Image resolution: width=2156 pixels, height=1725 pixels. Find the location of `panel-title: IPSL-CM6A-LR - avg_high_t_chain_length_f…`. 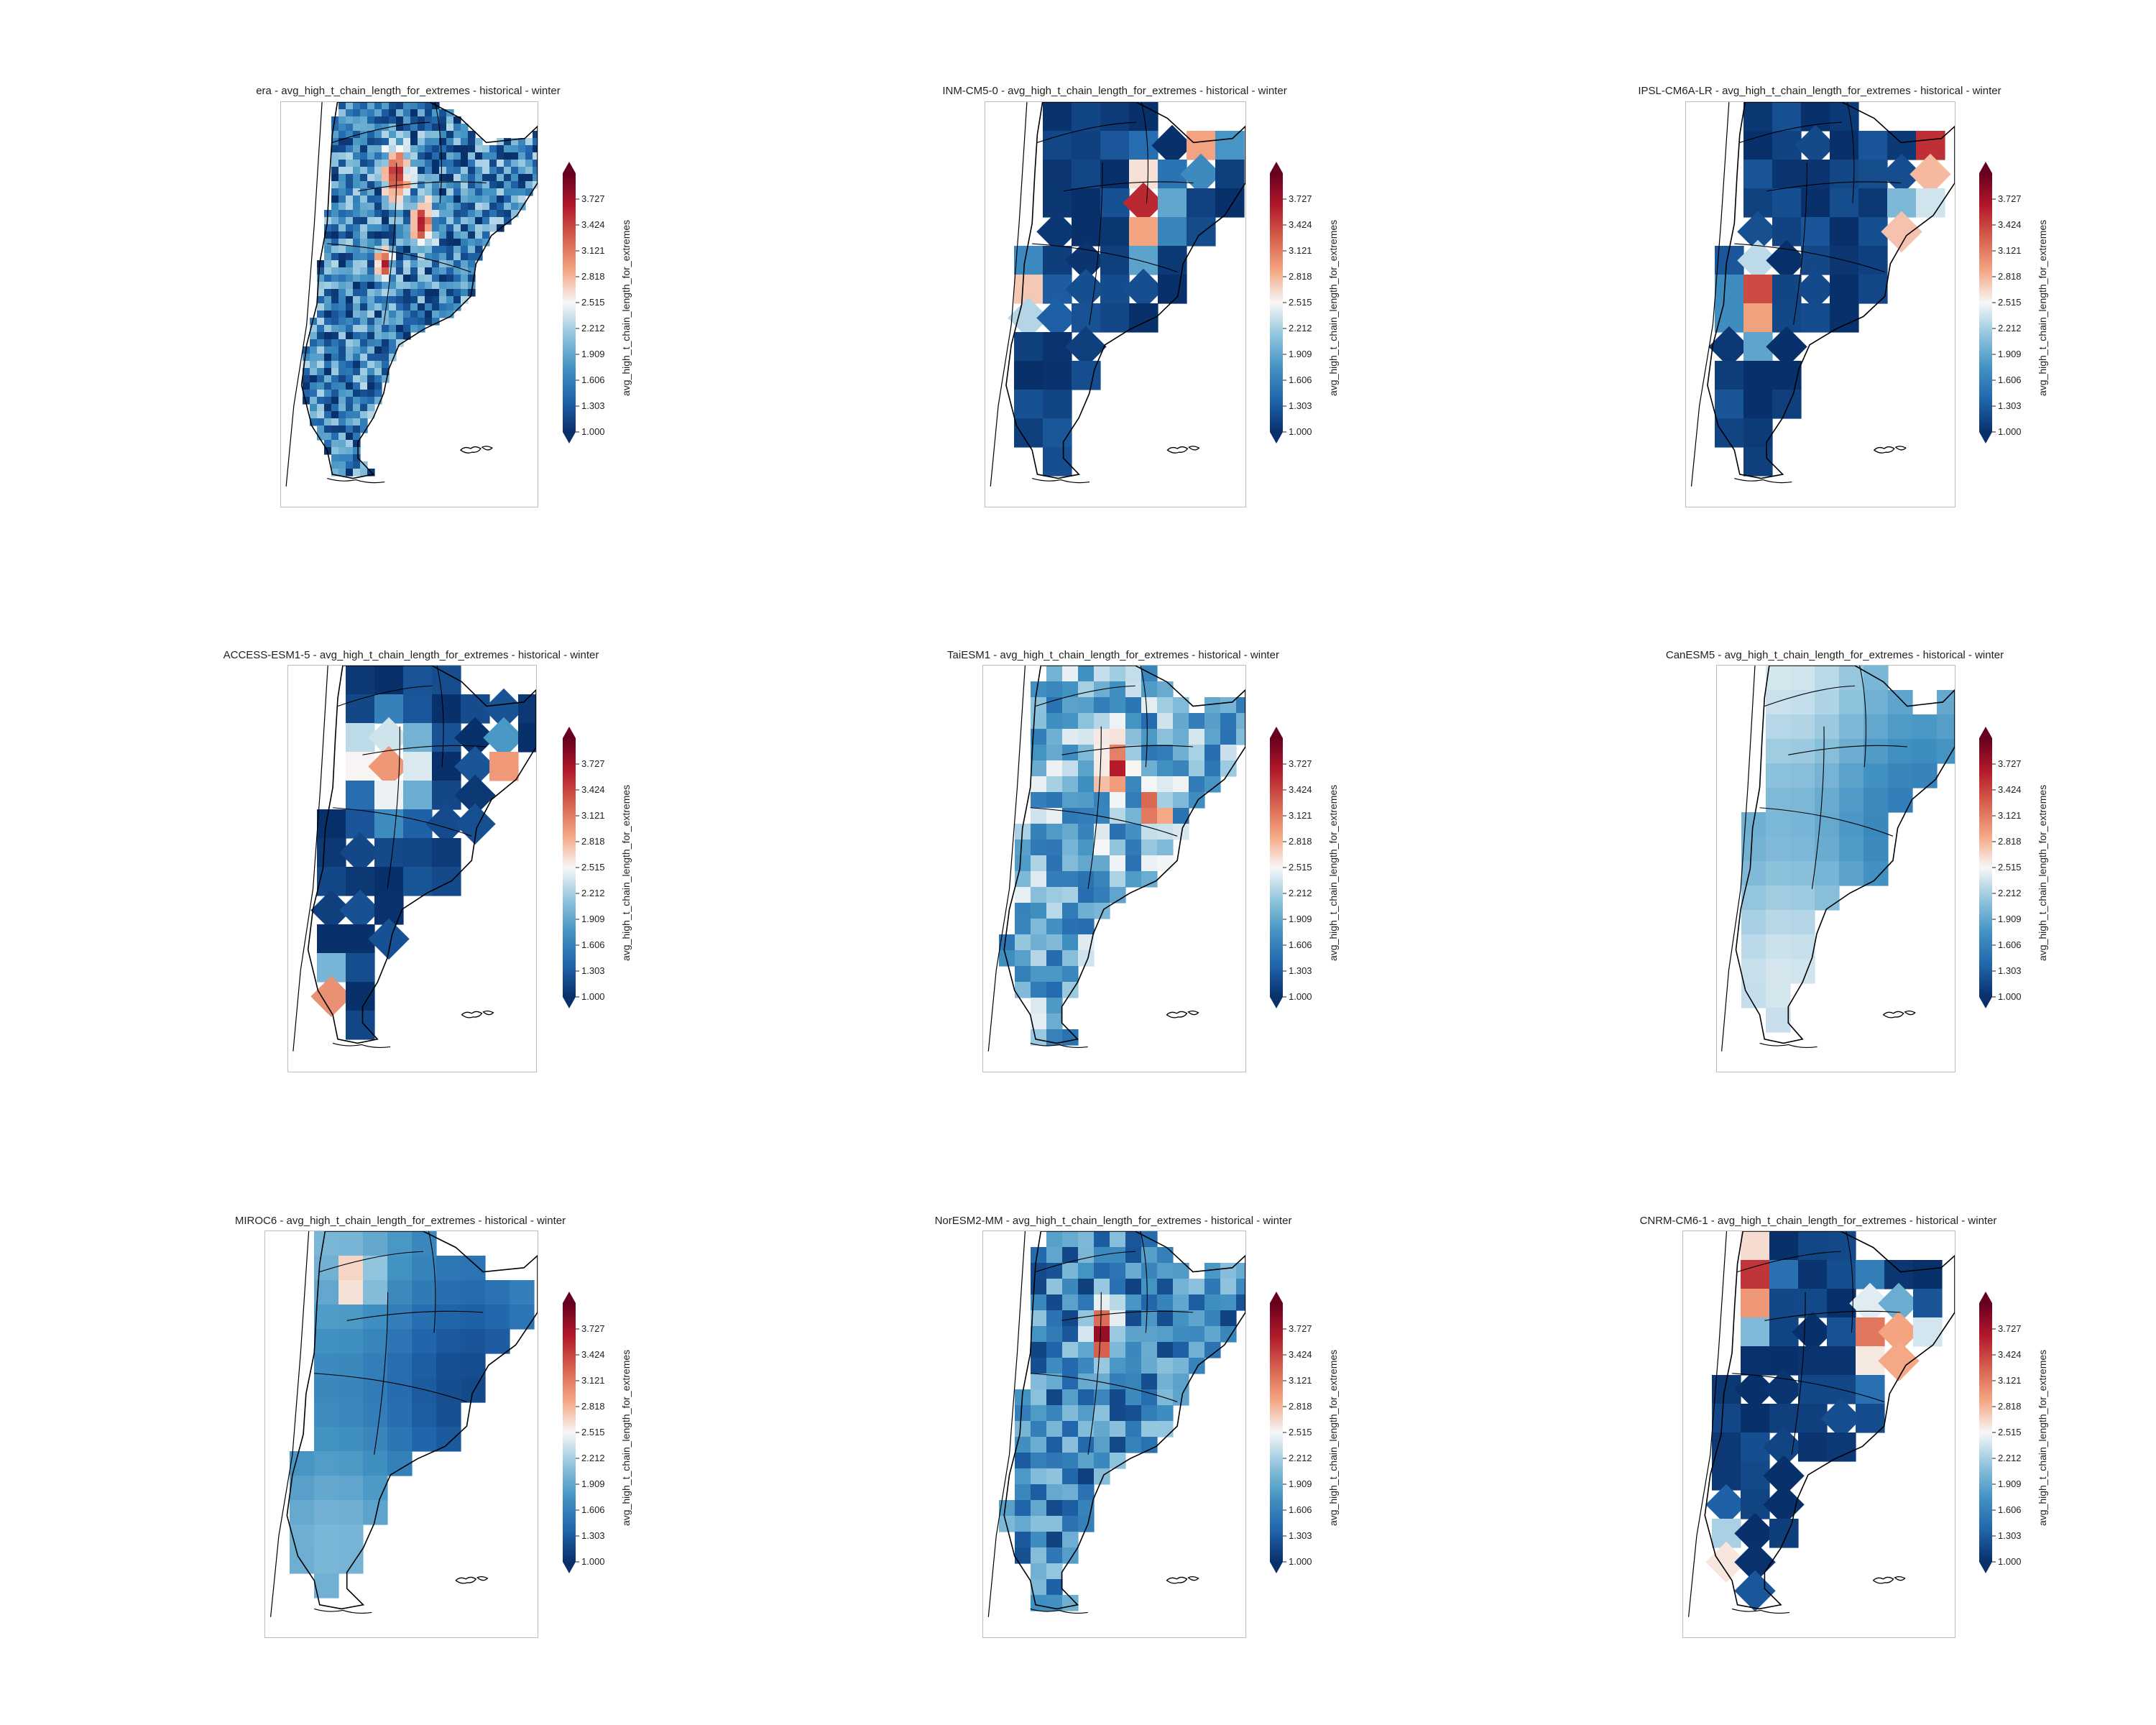

panel-title: IPSL-CM6A-LR - avg_high_t_chain_length_f… is located at coordinates (1819, 91).